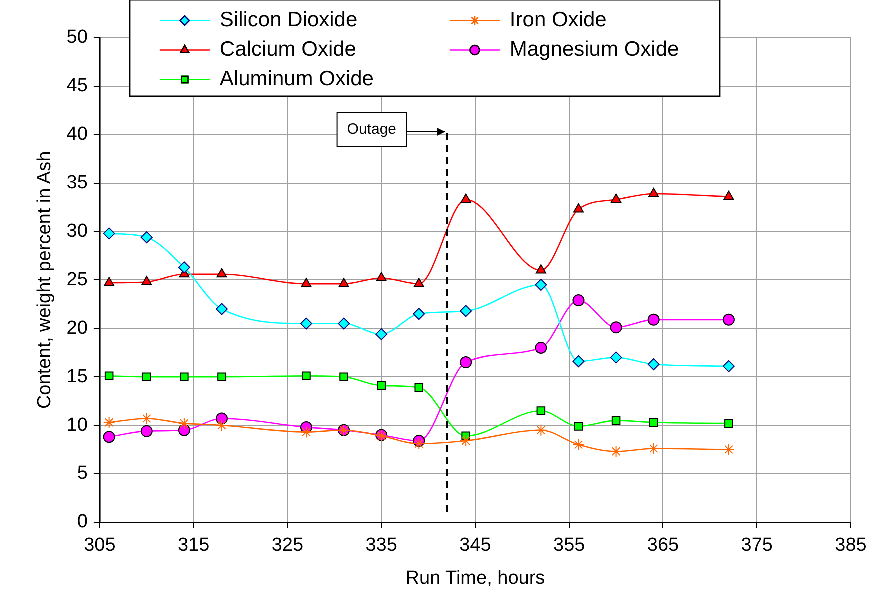 The height and width of the screenshot is (596, 875). I want to click on y-tick-label: 20, so click(77, 328).